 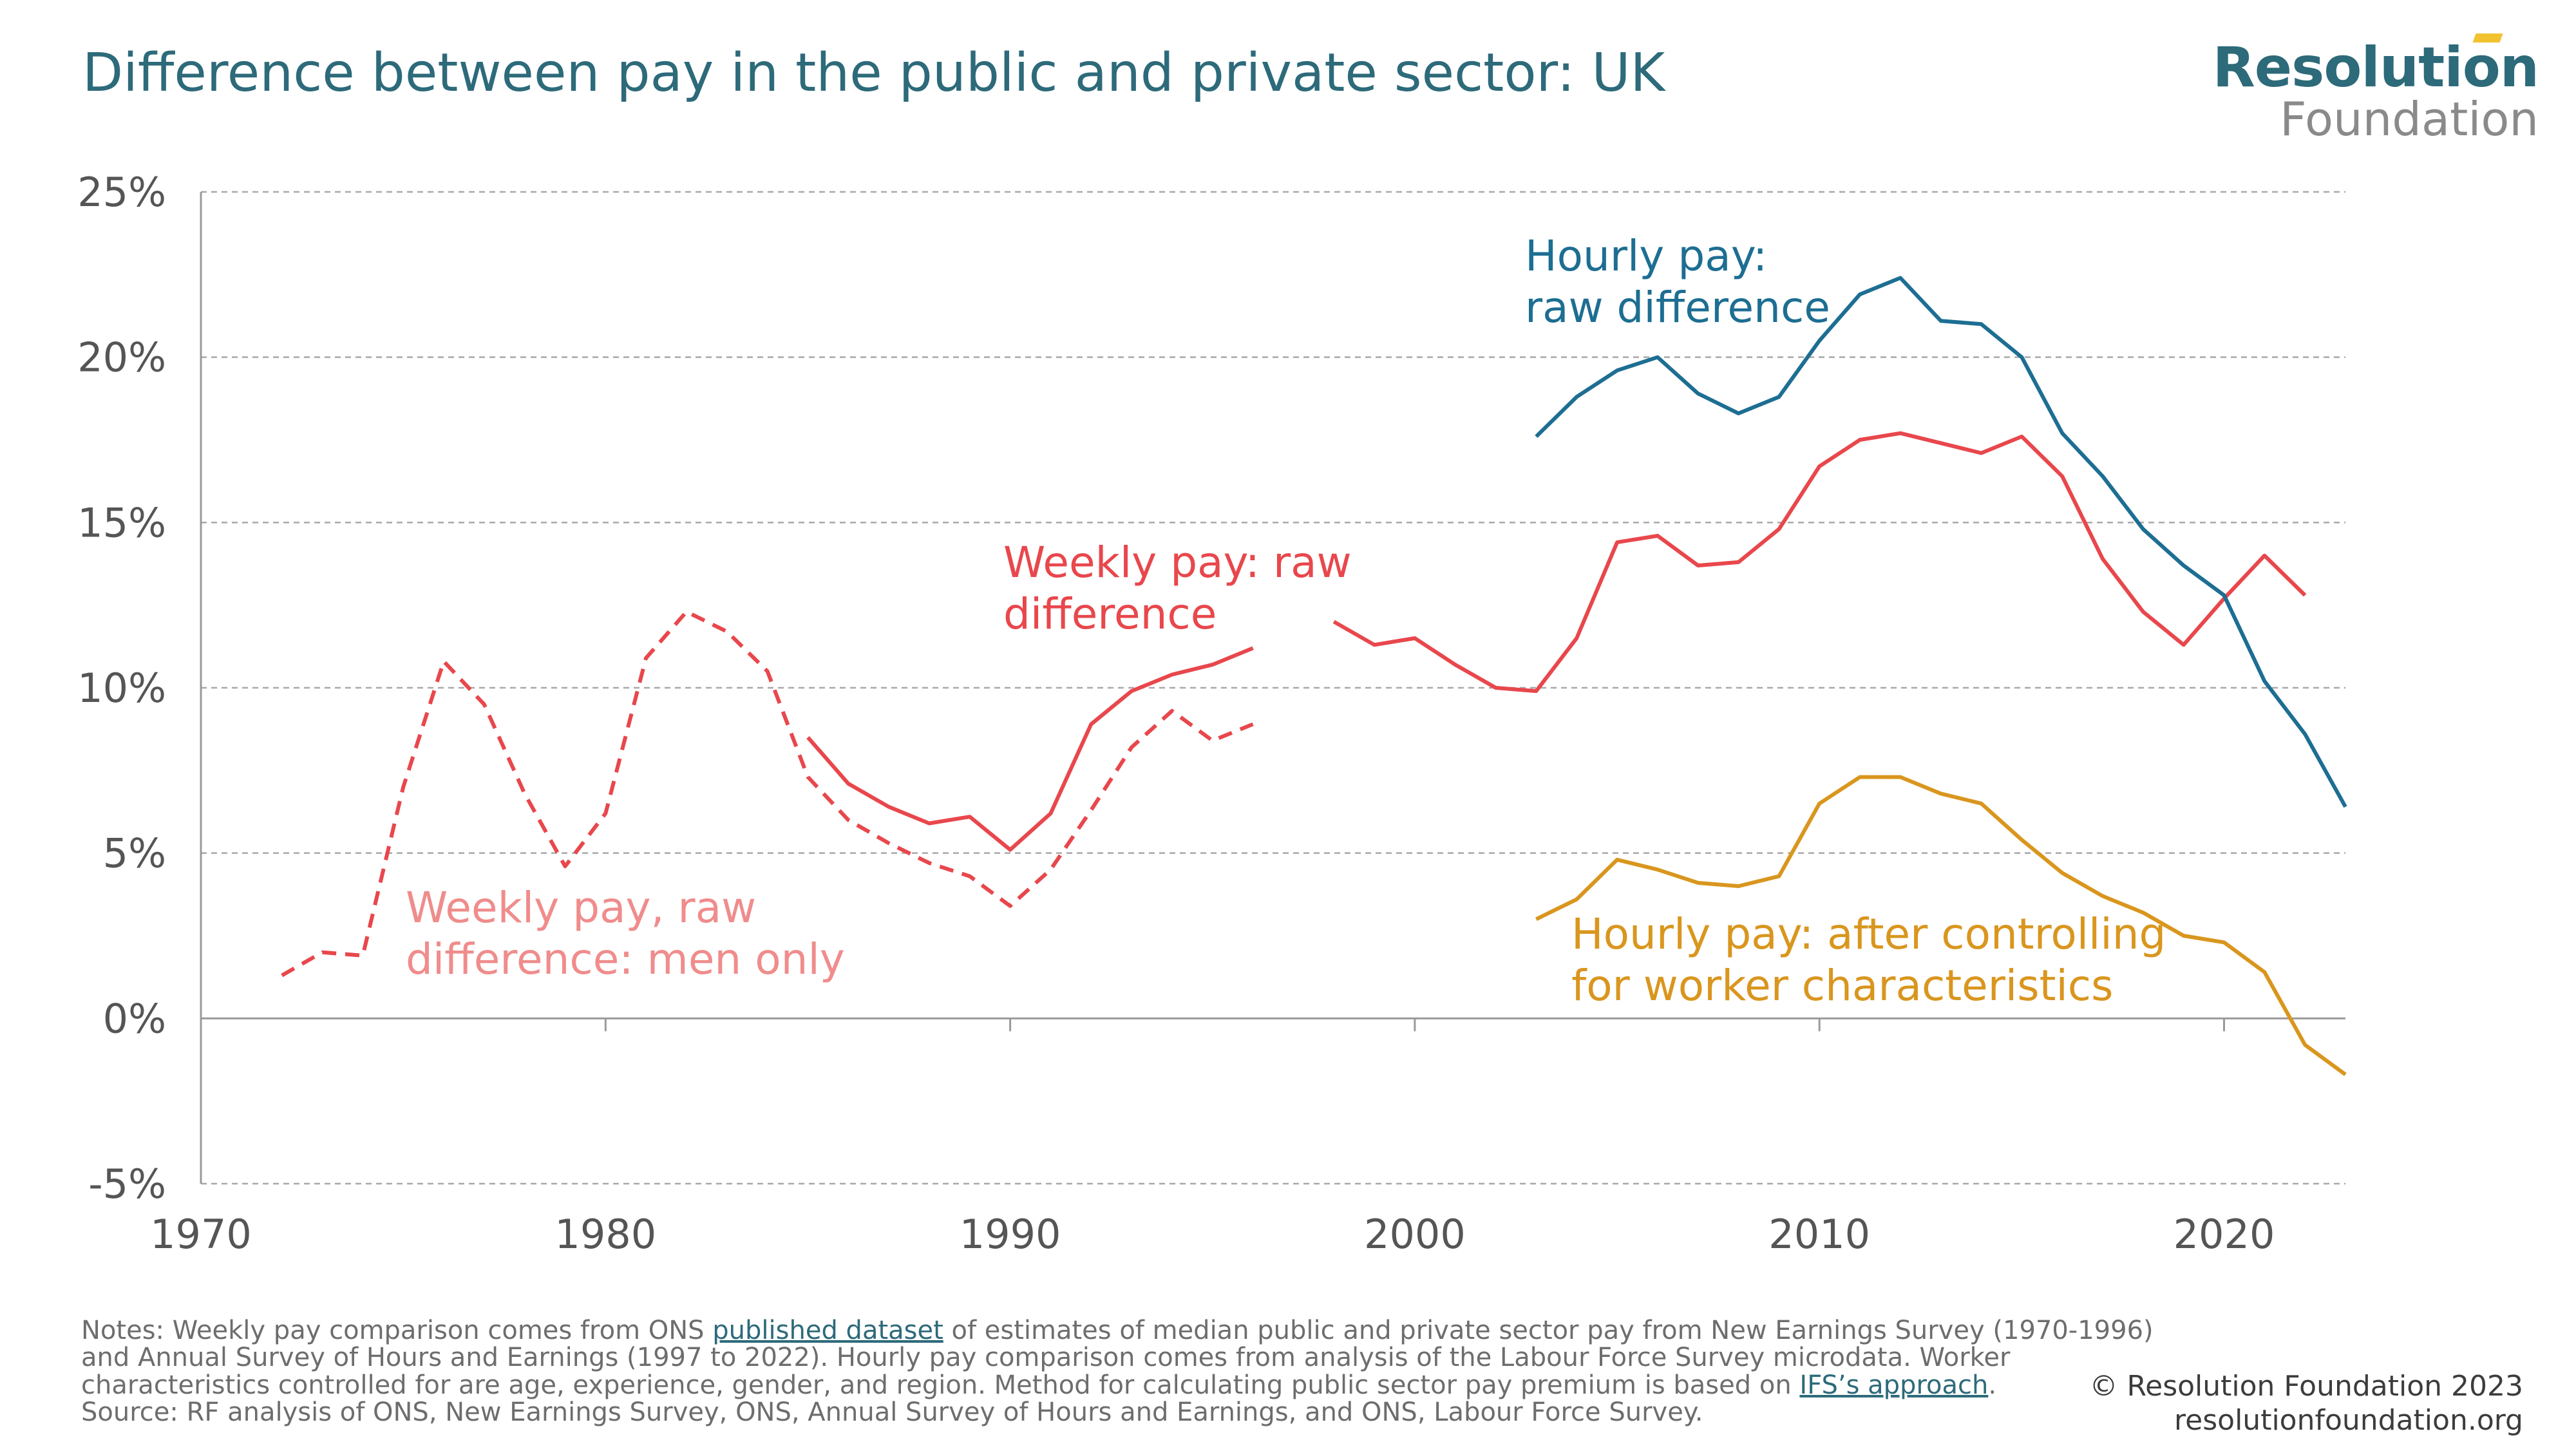 I want to click on x-tick-label: 2010, so click(x=1819, y=1234).